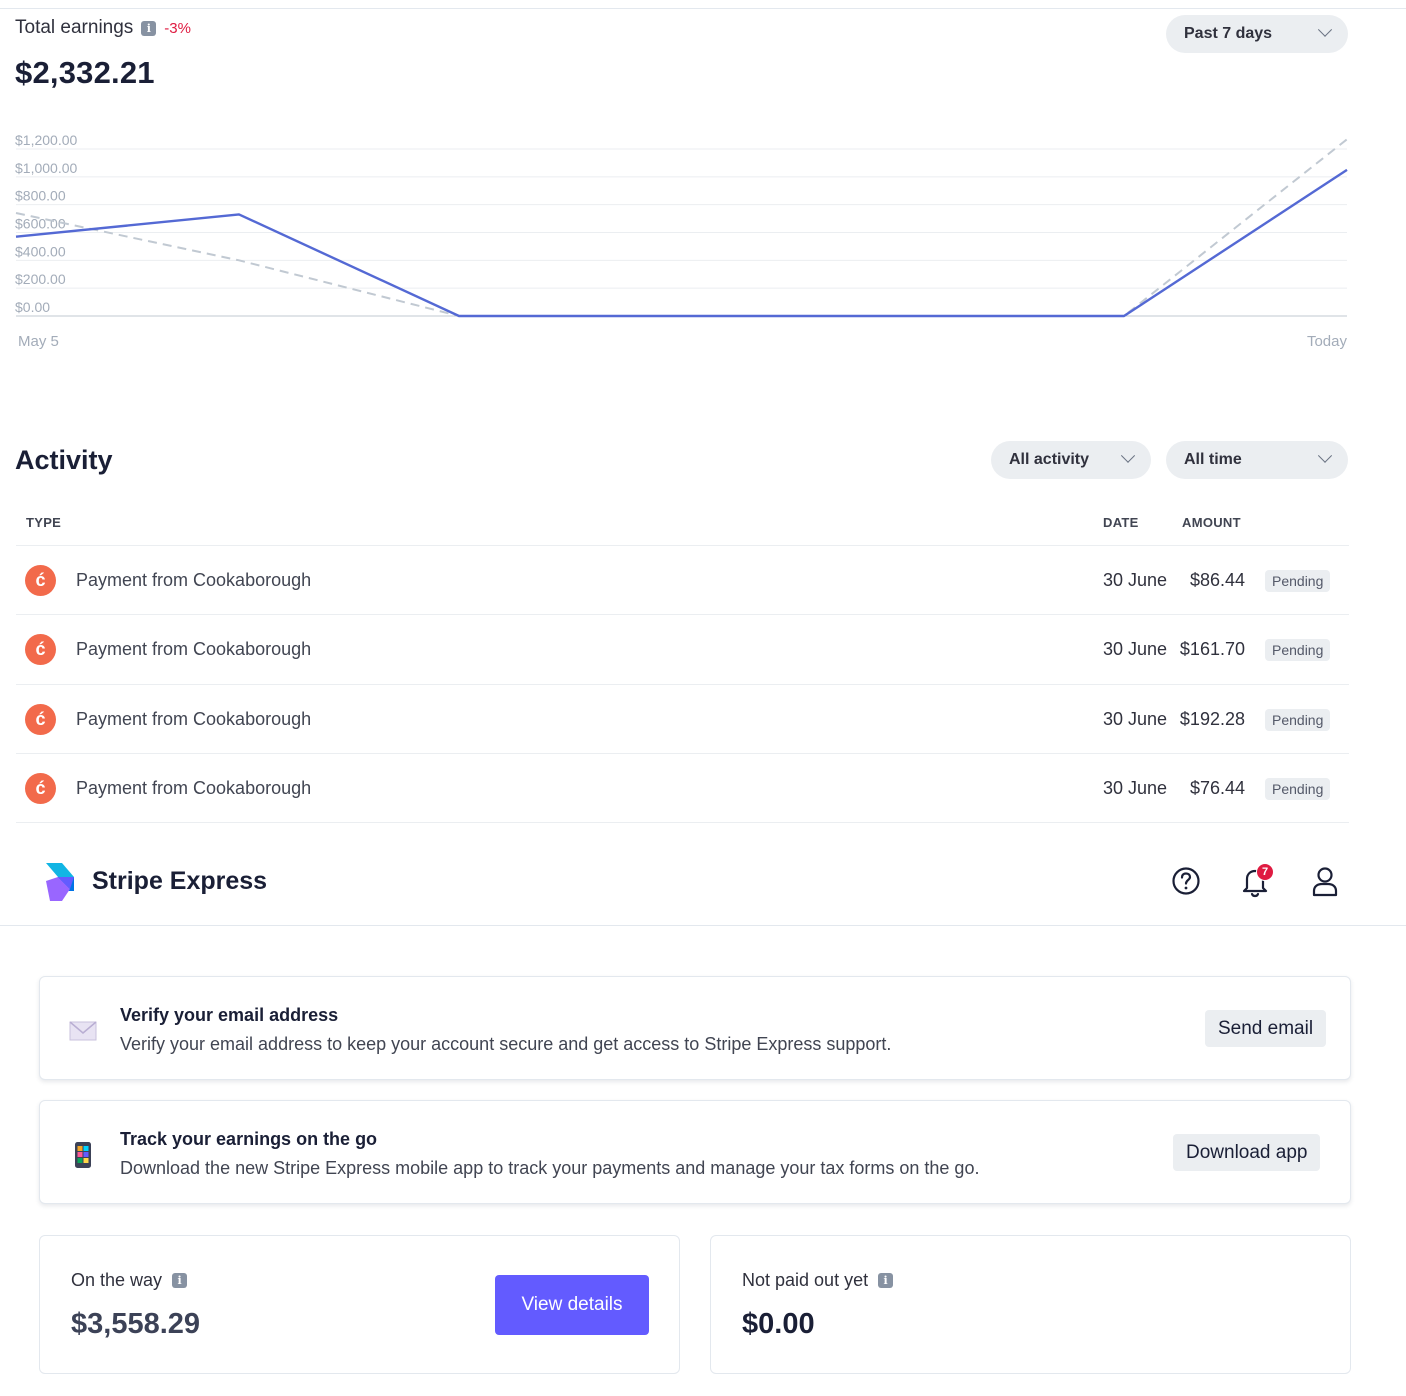 The width and height of the screenshot is (1406, 1396). I want to click on chart-y-tick-label: $1,200.00, so click(46, 140).